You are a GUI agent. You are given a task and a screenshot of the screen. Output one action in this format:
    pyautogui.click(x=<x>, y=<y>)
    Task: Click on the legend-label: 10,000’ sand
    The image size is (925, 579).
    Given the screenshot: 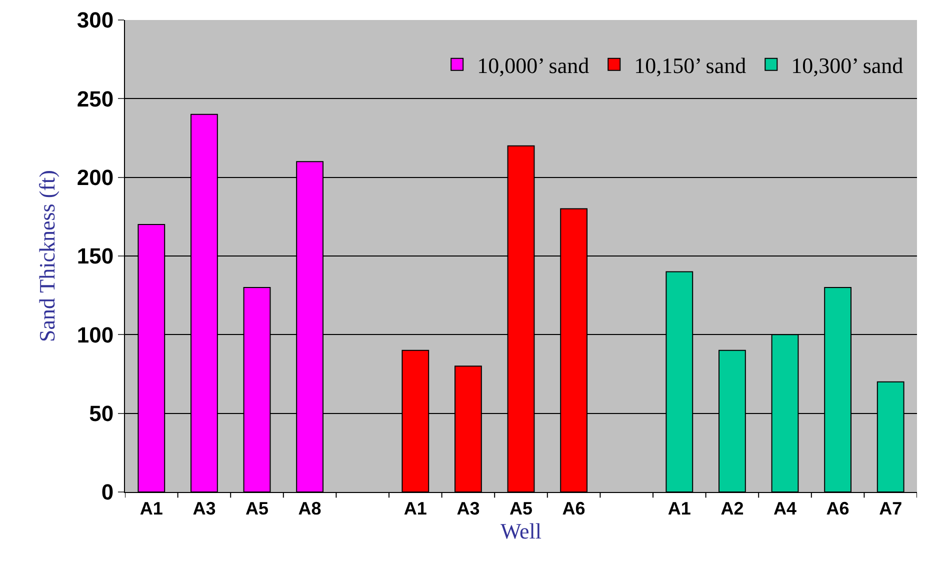 What is the action you would take?
    pyautogui.click(x=533, y=65)
    